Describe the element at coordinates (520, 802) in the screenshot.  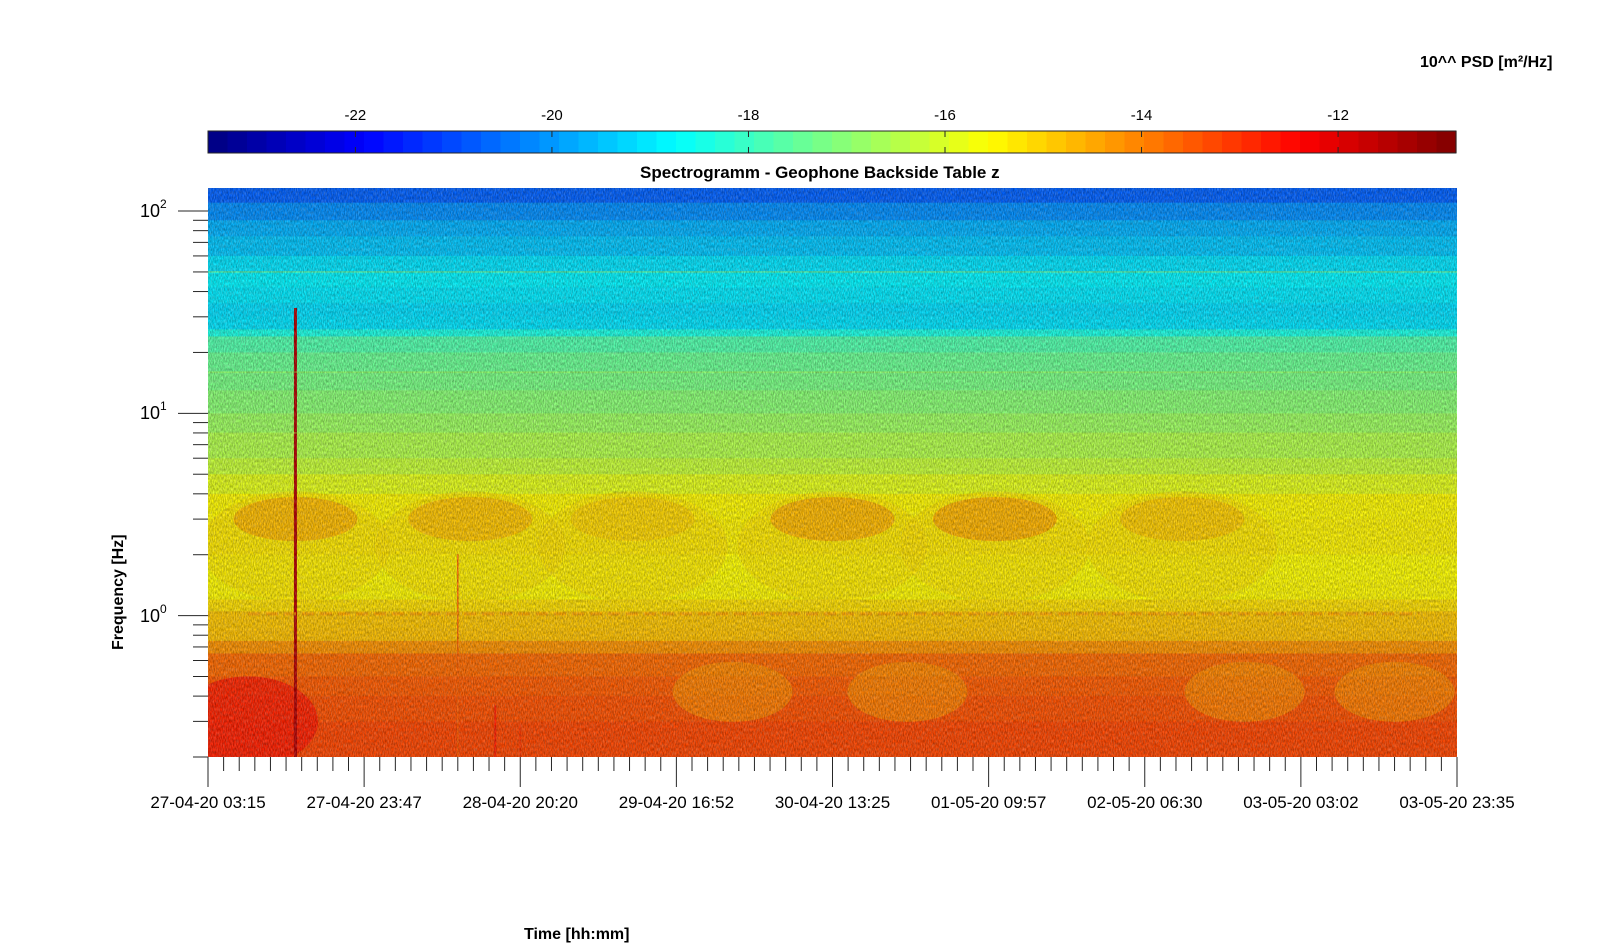
I see `x-tick-label: 28-04-20 20:20` at that location.